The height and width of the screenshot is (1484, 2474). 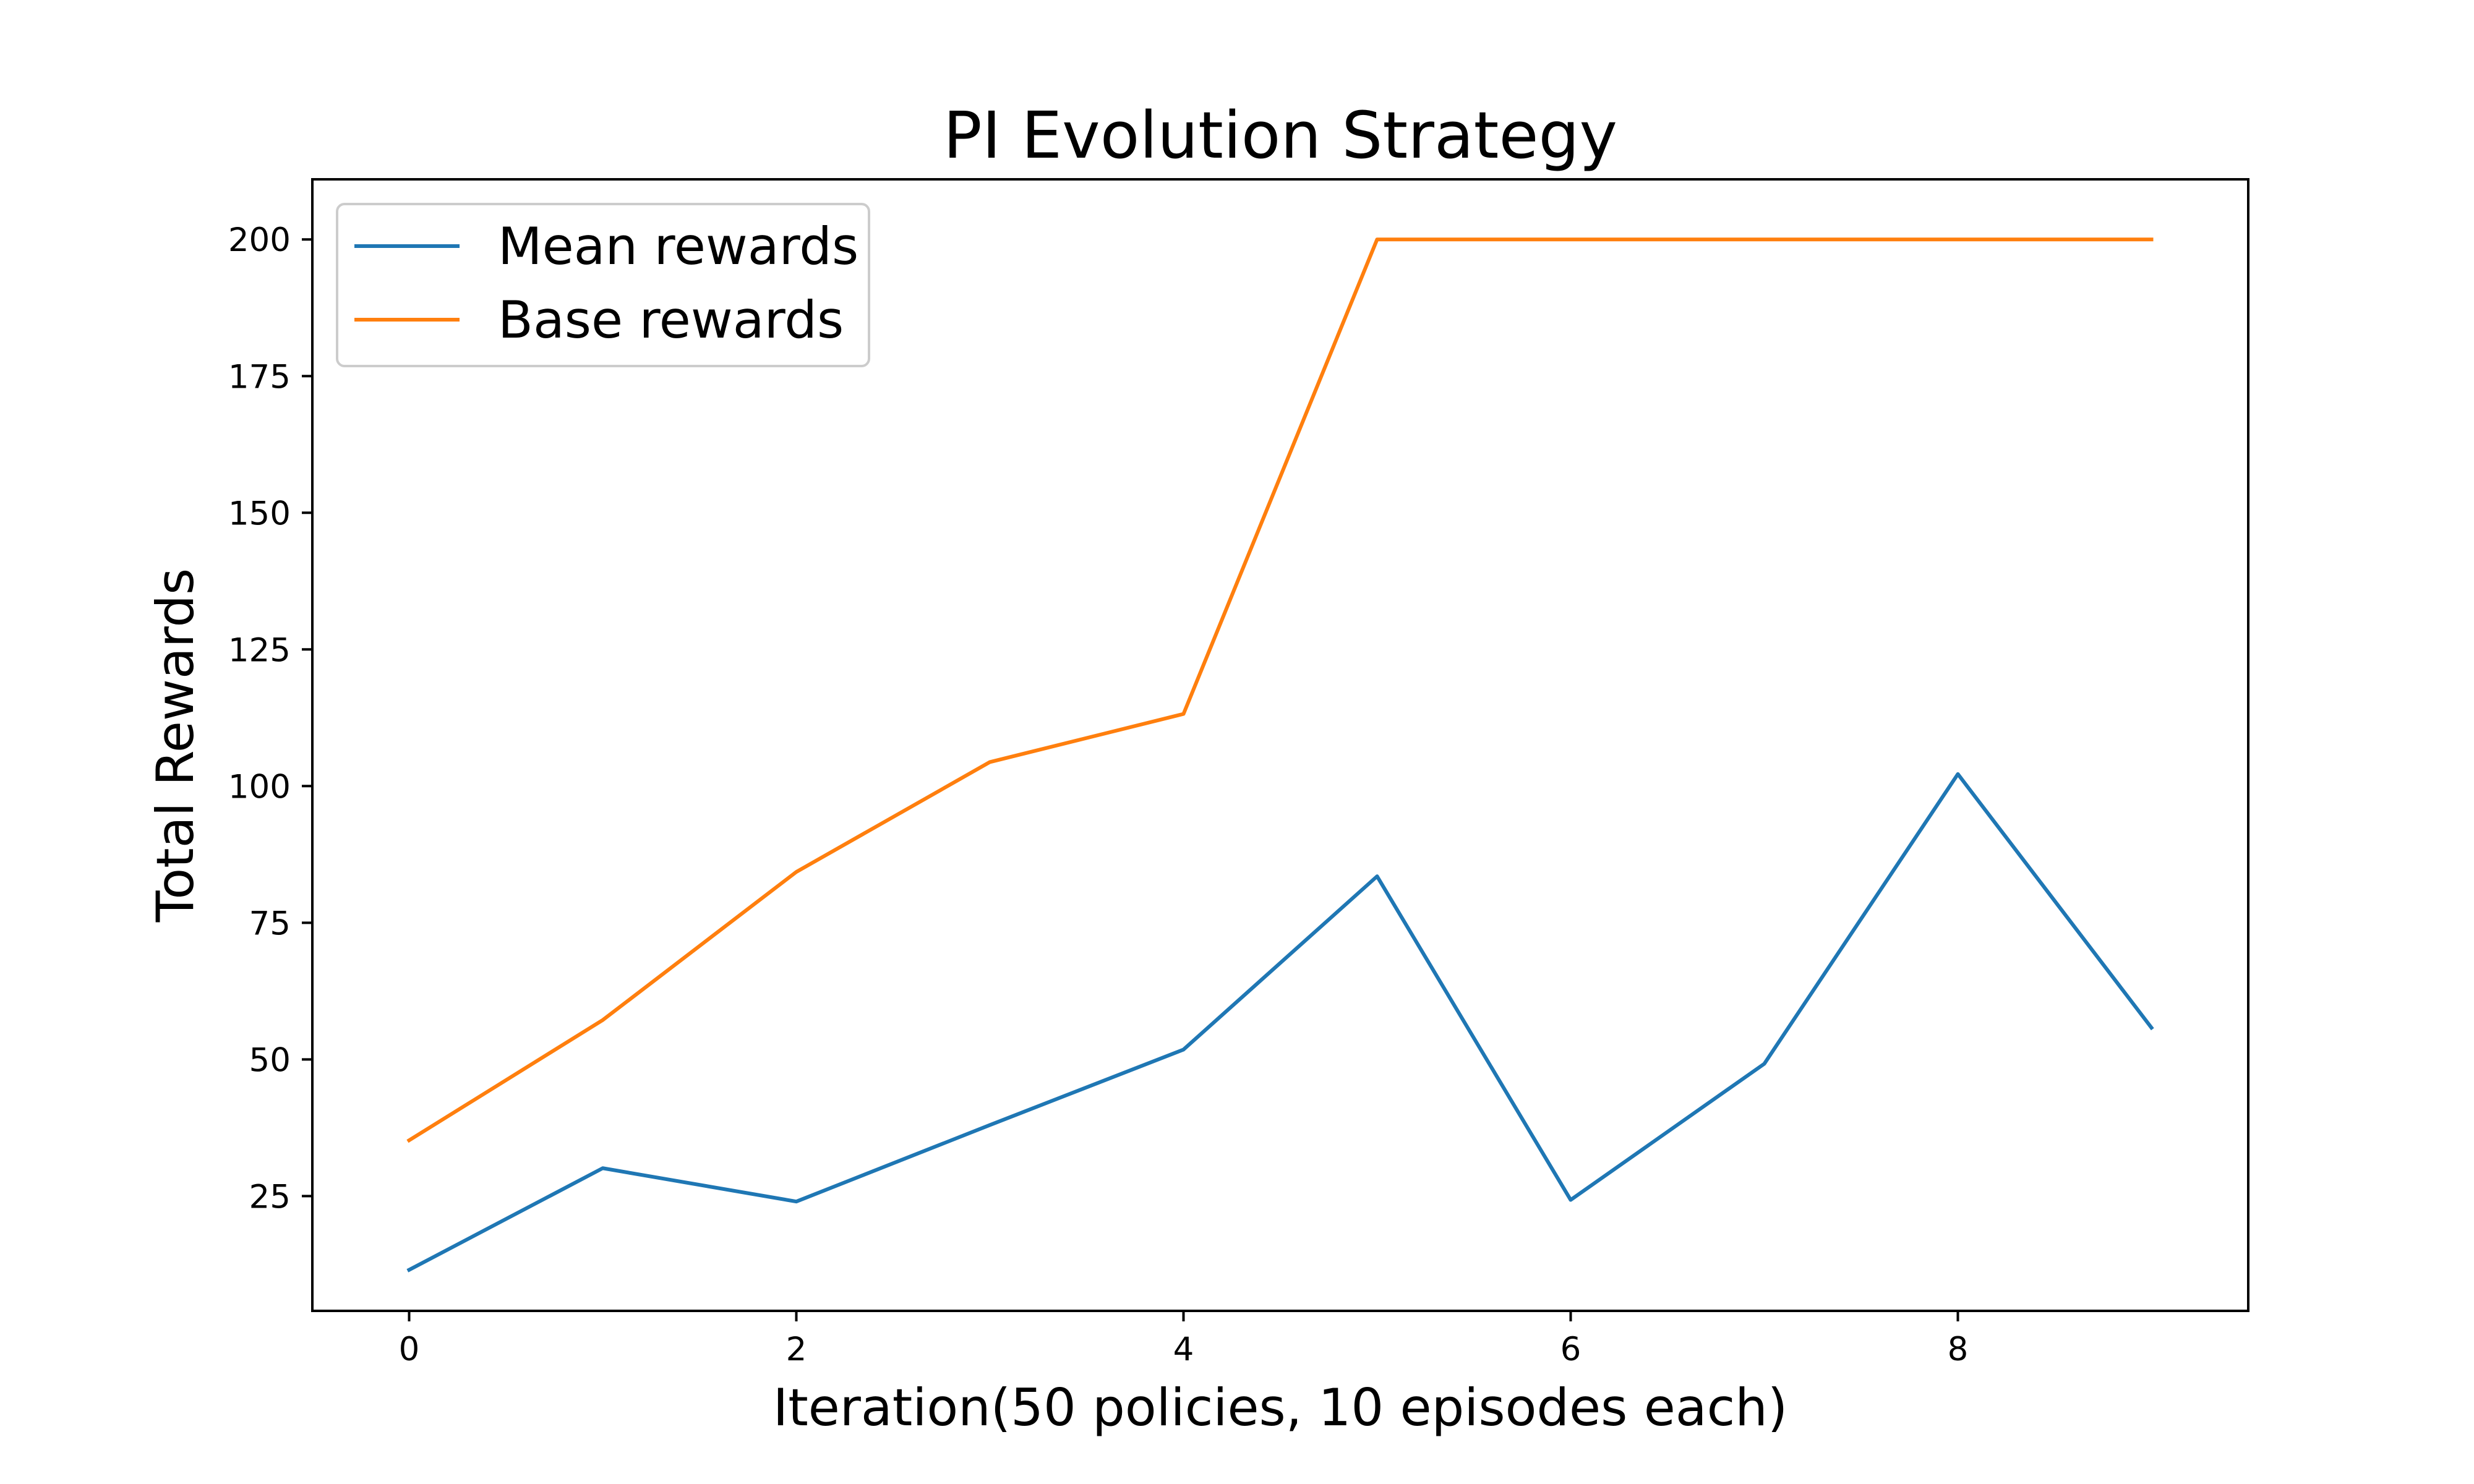 I want to click on y-tick-label: 75, so click(x=270, y=923).